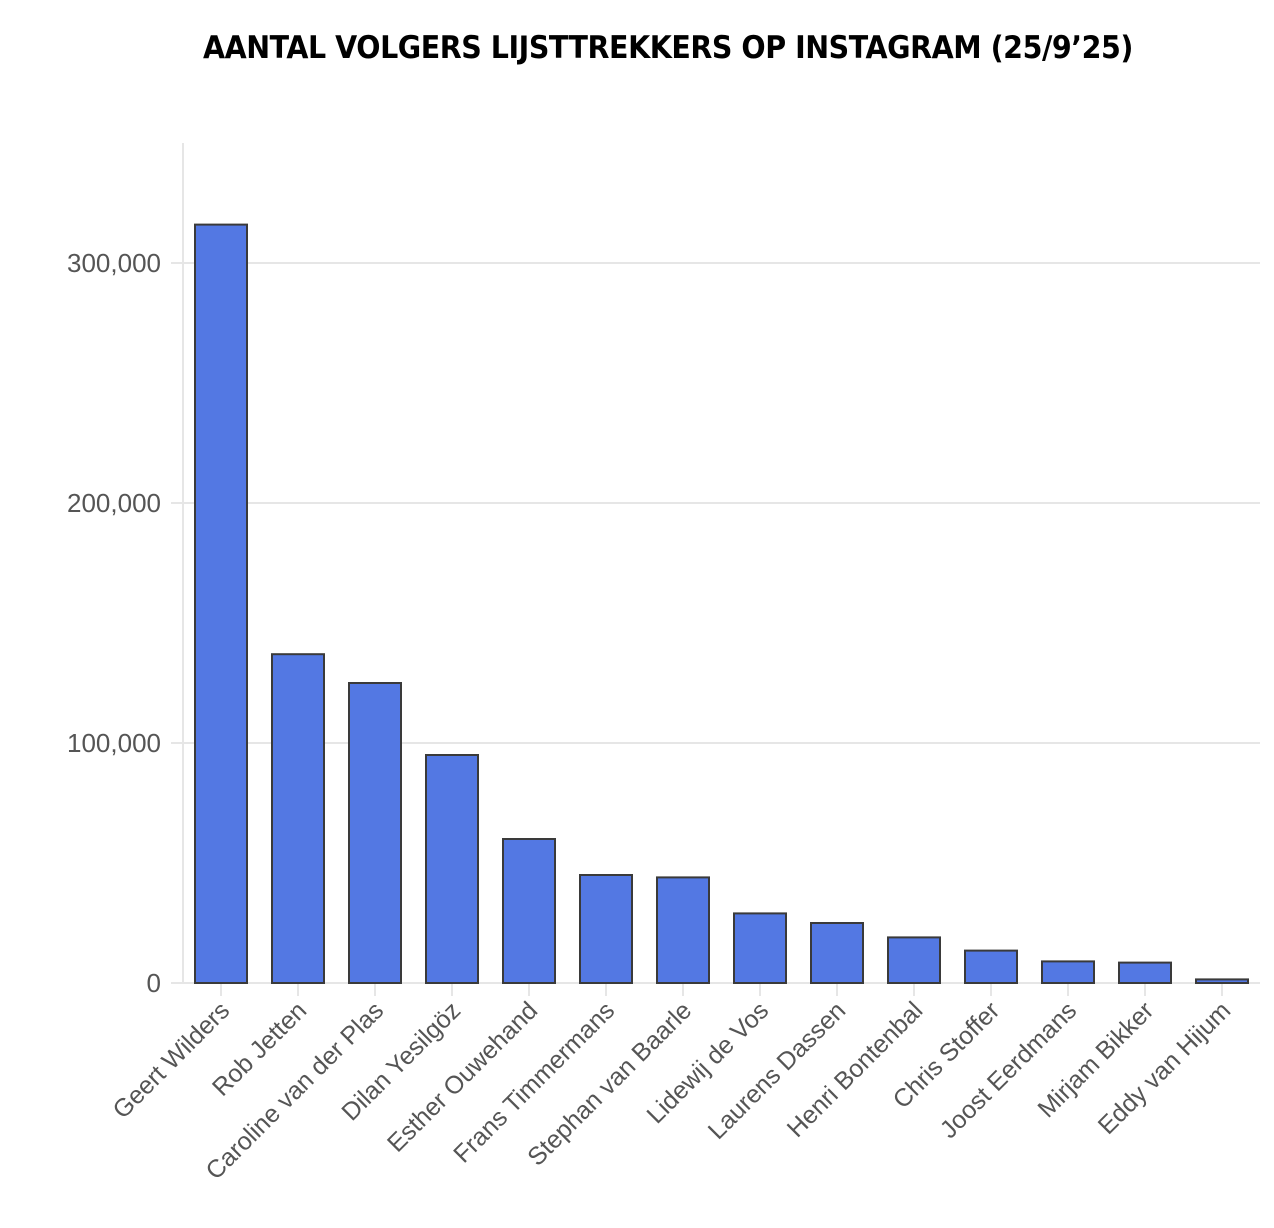 Image resolution: width=1274 pixels, height=1228 pixels. Describe the element at coordinates (221, 604) in the screenshot. I see `bar-geert-wilders` at that location.